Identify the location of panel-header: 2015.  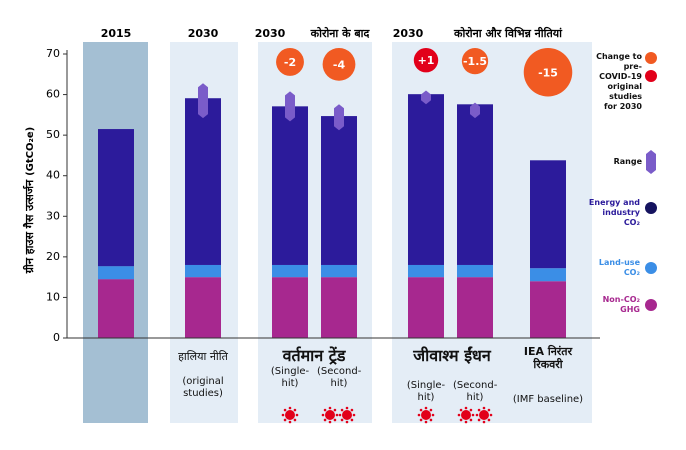
(116, 33).